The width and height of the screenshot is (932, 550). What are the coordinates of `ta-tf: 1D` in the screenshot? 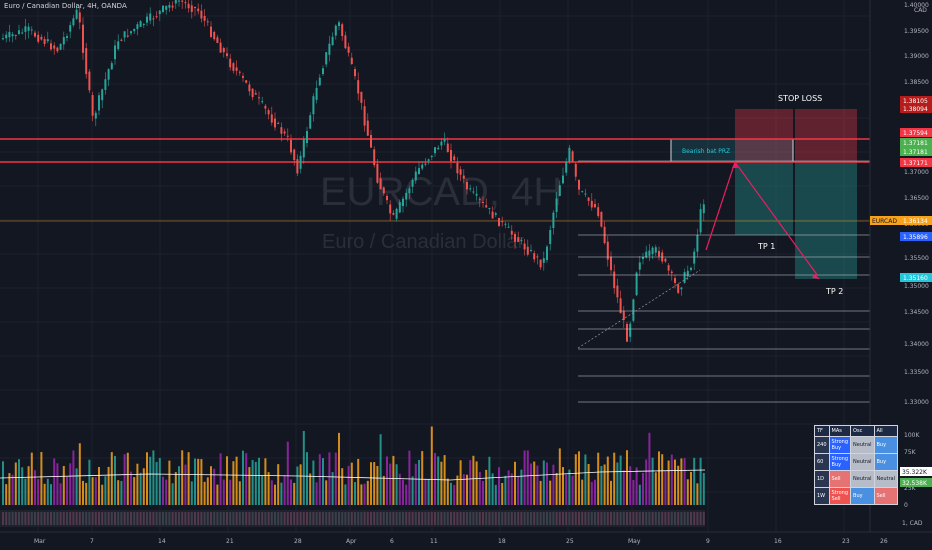 It's located at (822, 479).